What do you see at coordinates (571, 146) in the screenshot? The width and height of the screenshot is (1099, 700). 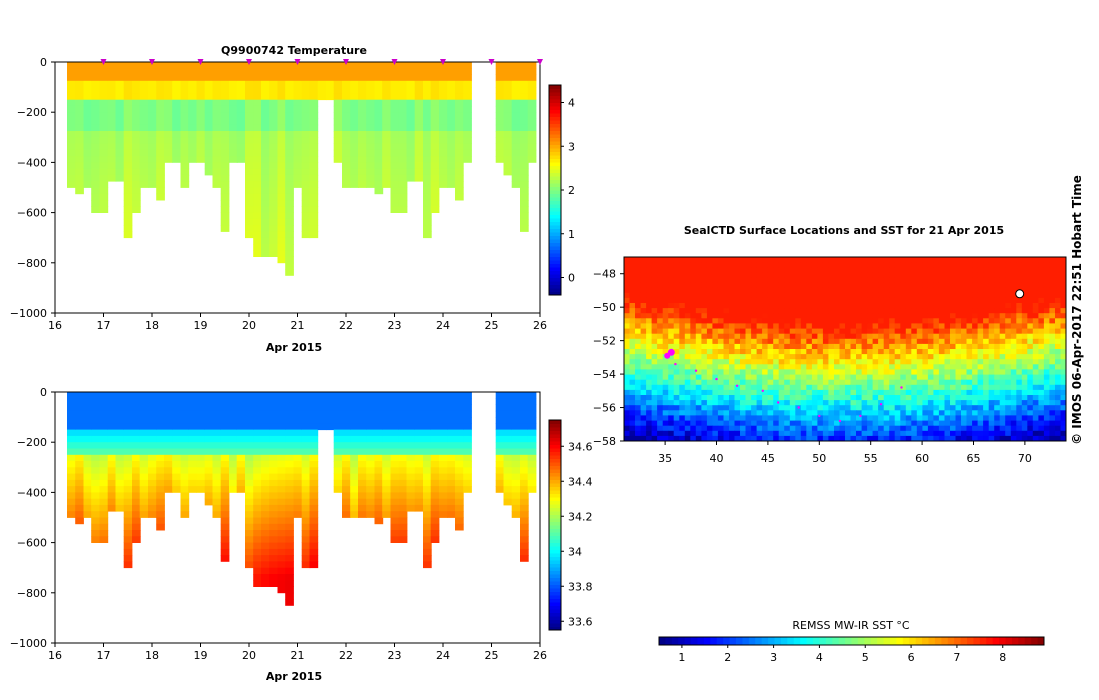 I see `colorbar-tick-label: 3` at bounding box center [571, 146].